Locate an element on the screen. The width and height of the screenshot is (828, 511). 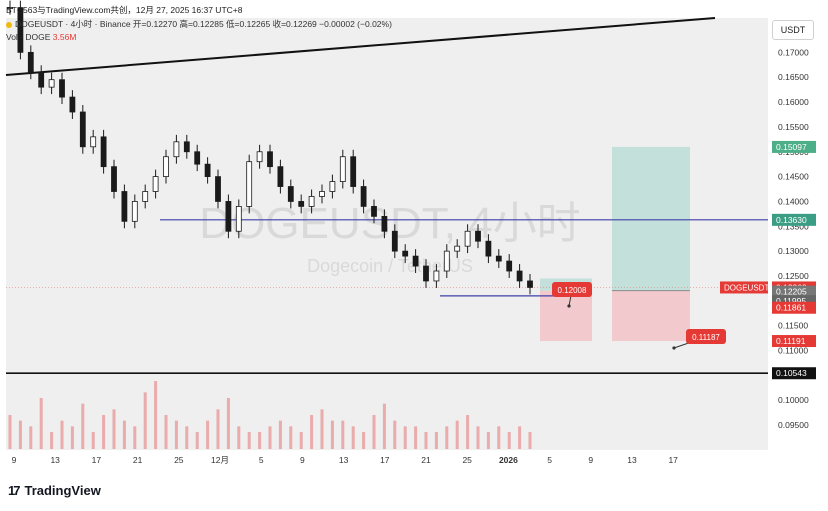
entry-price-badge-bg is located at coordinates (794, 291).